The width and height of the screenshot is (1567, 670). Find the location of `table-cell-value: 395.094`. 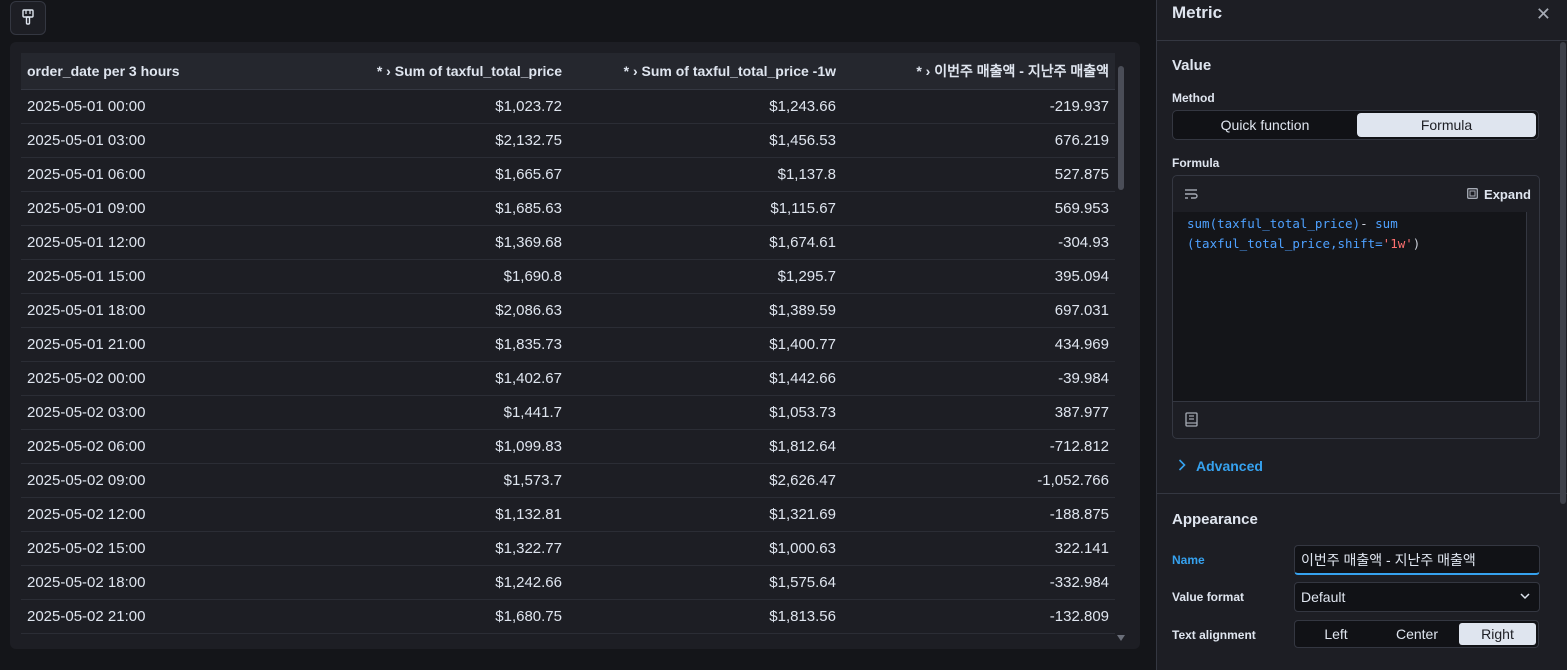

table-cell-value: 395.094 is located at coordinates (978, 276).